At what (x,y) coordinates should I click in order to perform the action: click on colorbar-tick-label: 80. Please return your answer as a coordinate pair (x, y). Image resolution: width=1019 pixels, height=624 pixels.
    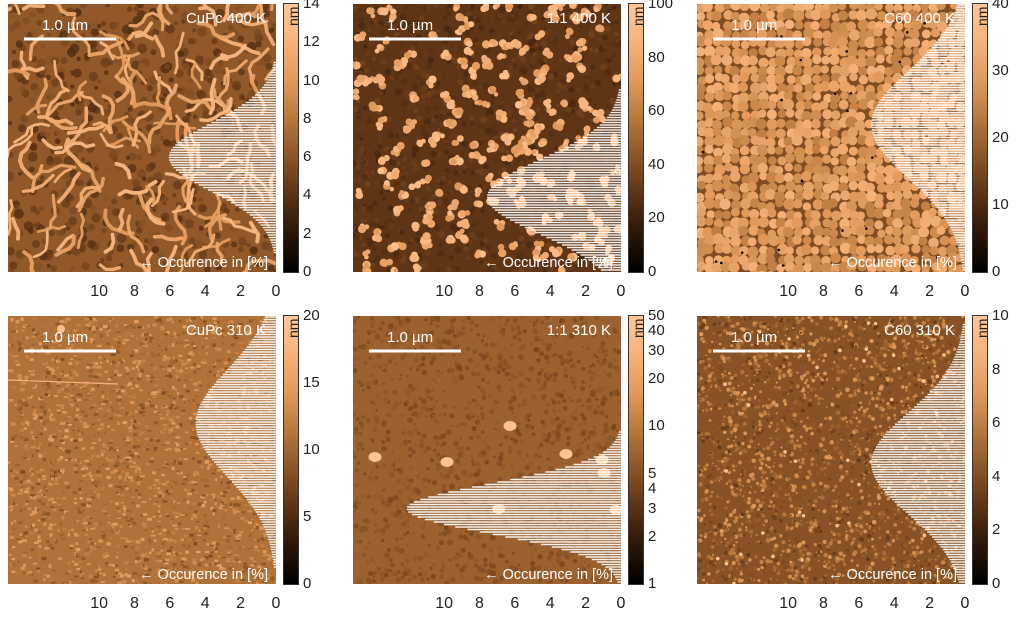
    Looking at the image, I should click on (656, 57).